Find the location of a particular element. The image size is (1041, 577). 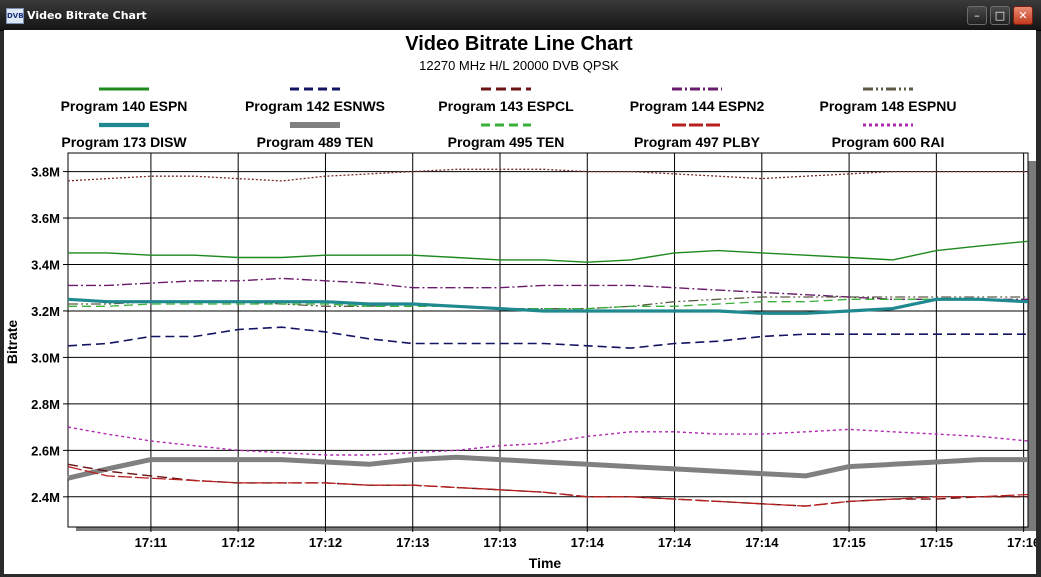

close-button: ✕ is located at coordinates (1023, 15).